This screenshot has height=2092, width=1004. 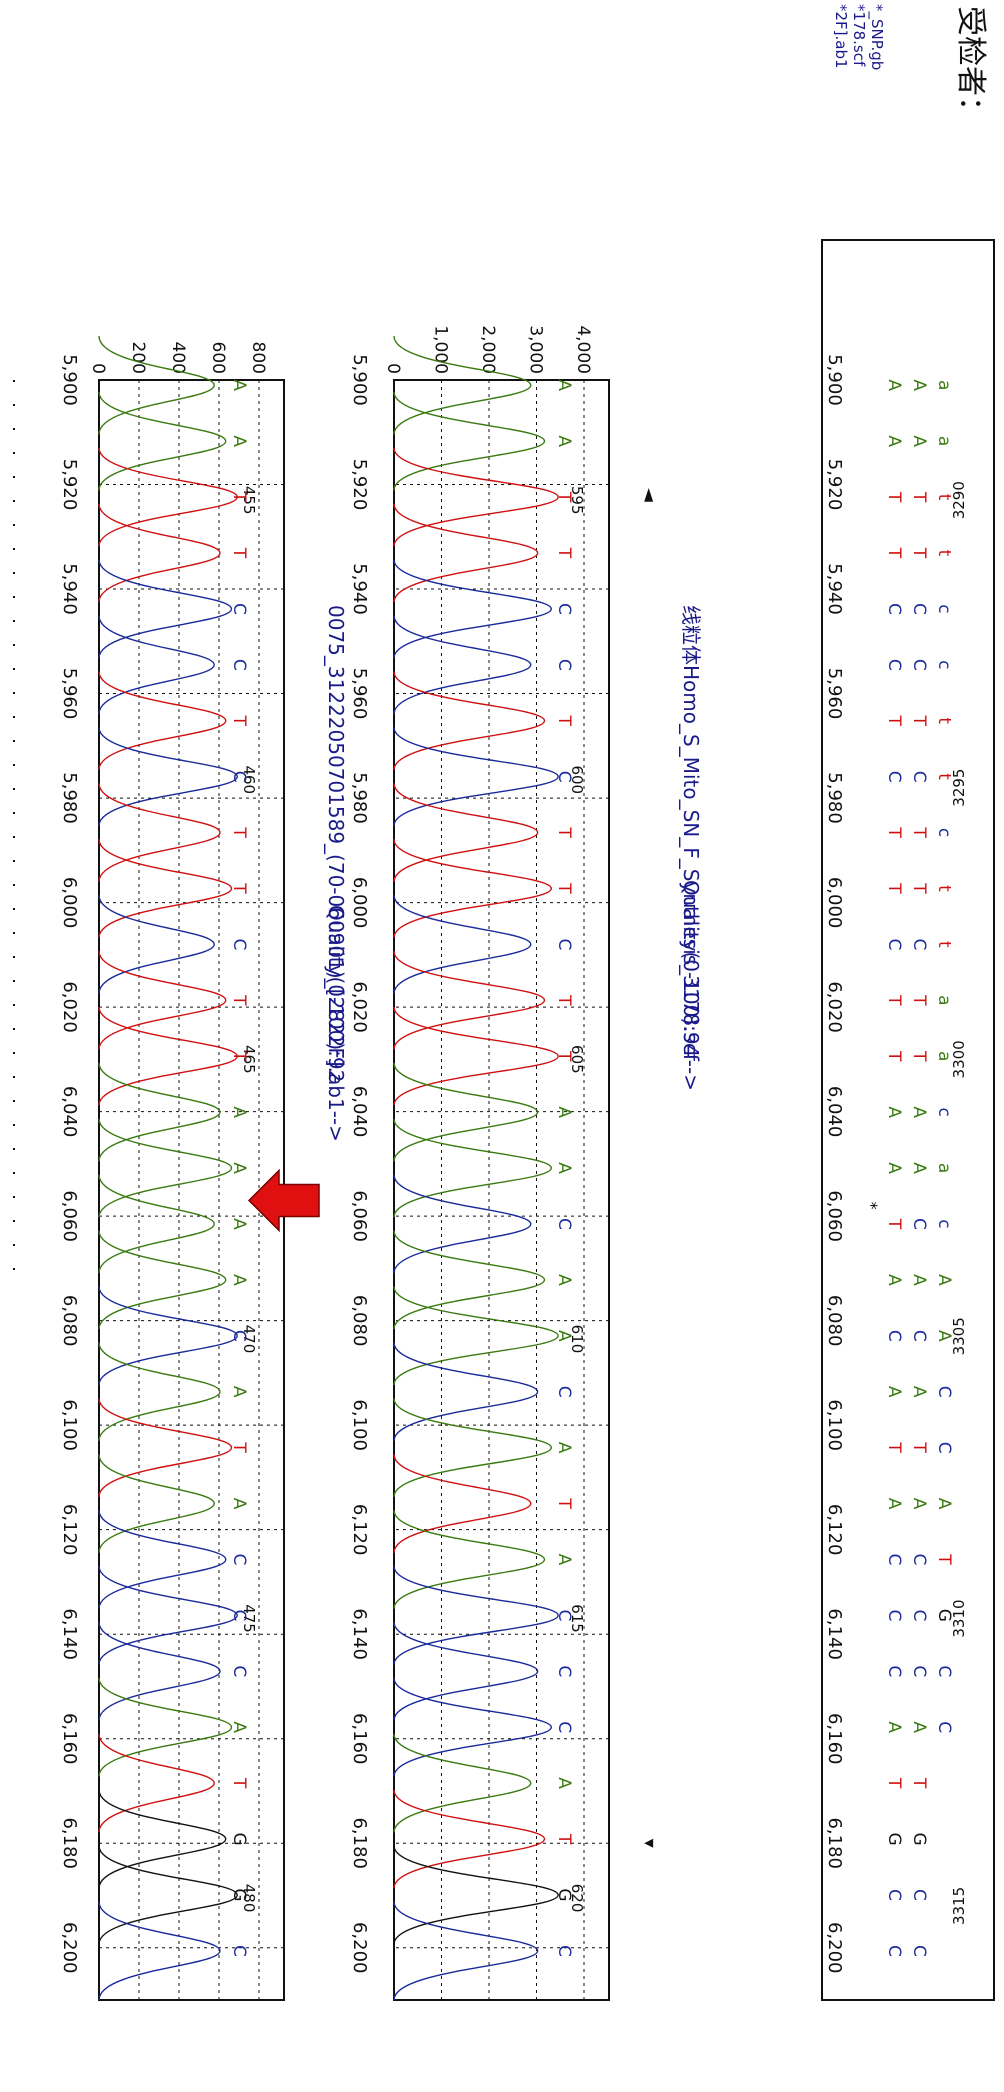 I want to click on scroll-left-icon: ◄, so click(x=649, y=495).